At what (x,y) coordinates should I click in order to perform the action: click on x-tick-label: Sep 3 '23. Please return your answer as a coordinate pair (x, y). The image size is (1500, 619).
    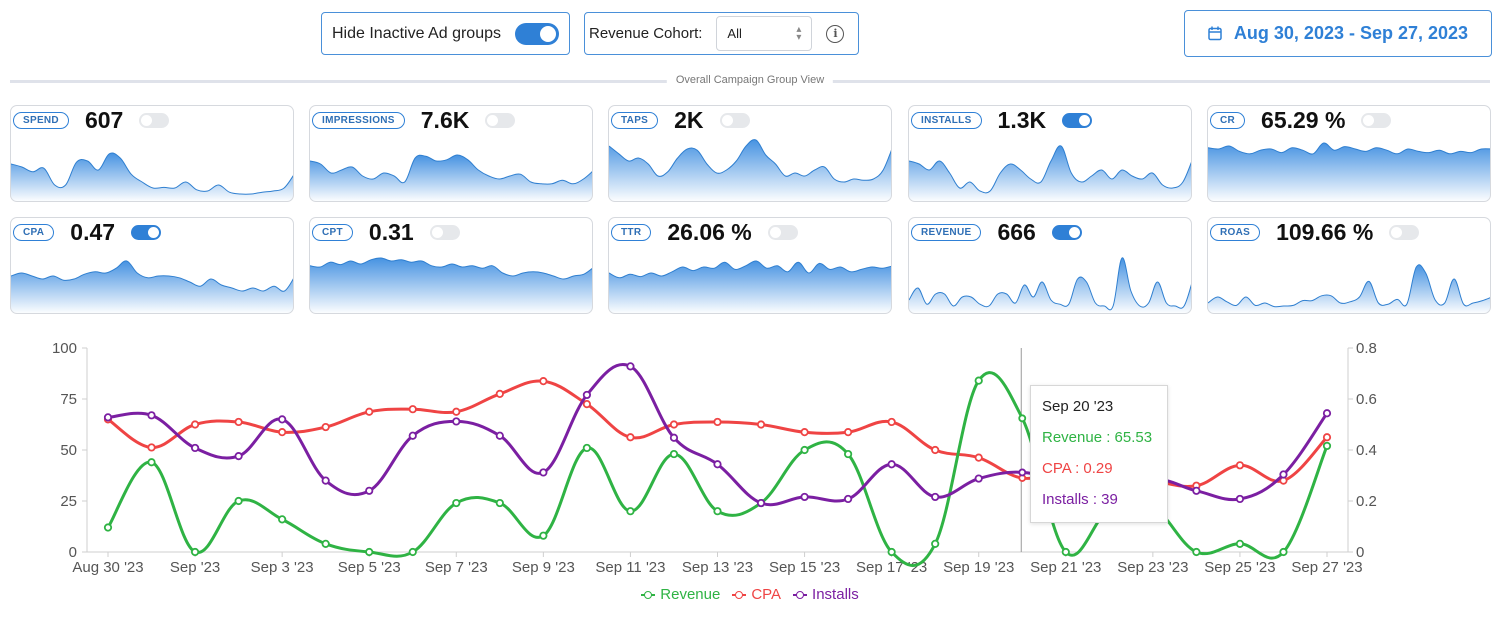
    Looking at the image, I should click on (282, 567).